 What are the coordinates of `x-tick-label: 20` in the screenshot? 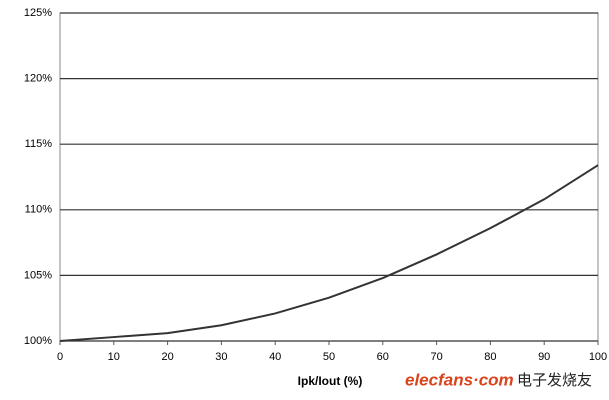 It's located at (167, 357).